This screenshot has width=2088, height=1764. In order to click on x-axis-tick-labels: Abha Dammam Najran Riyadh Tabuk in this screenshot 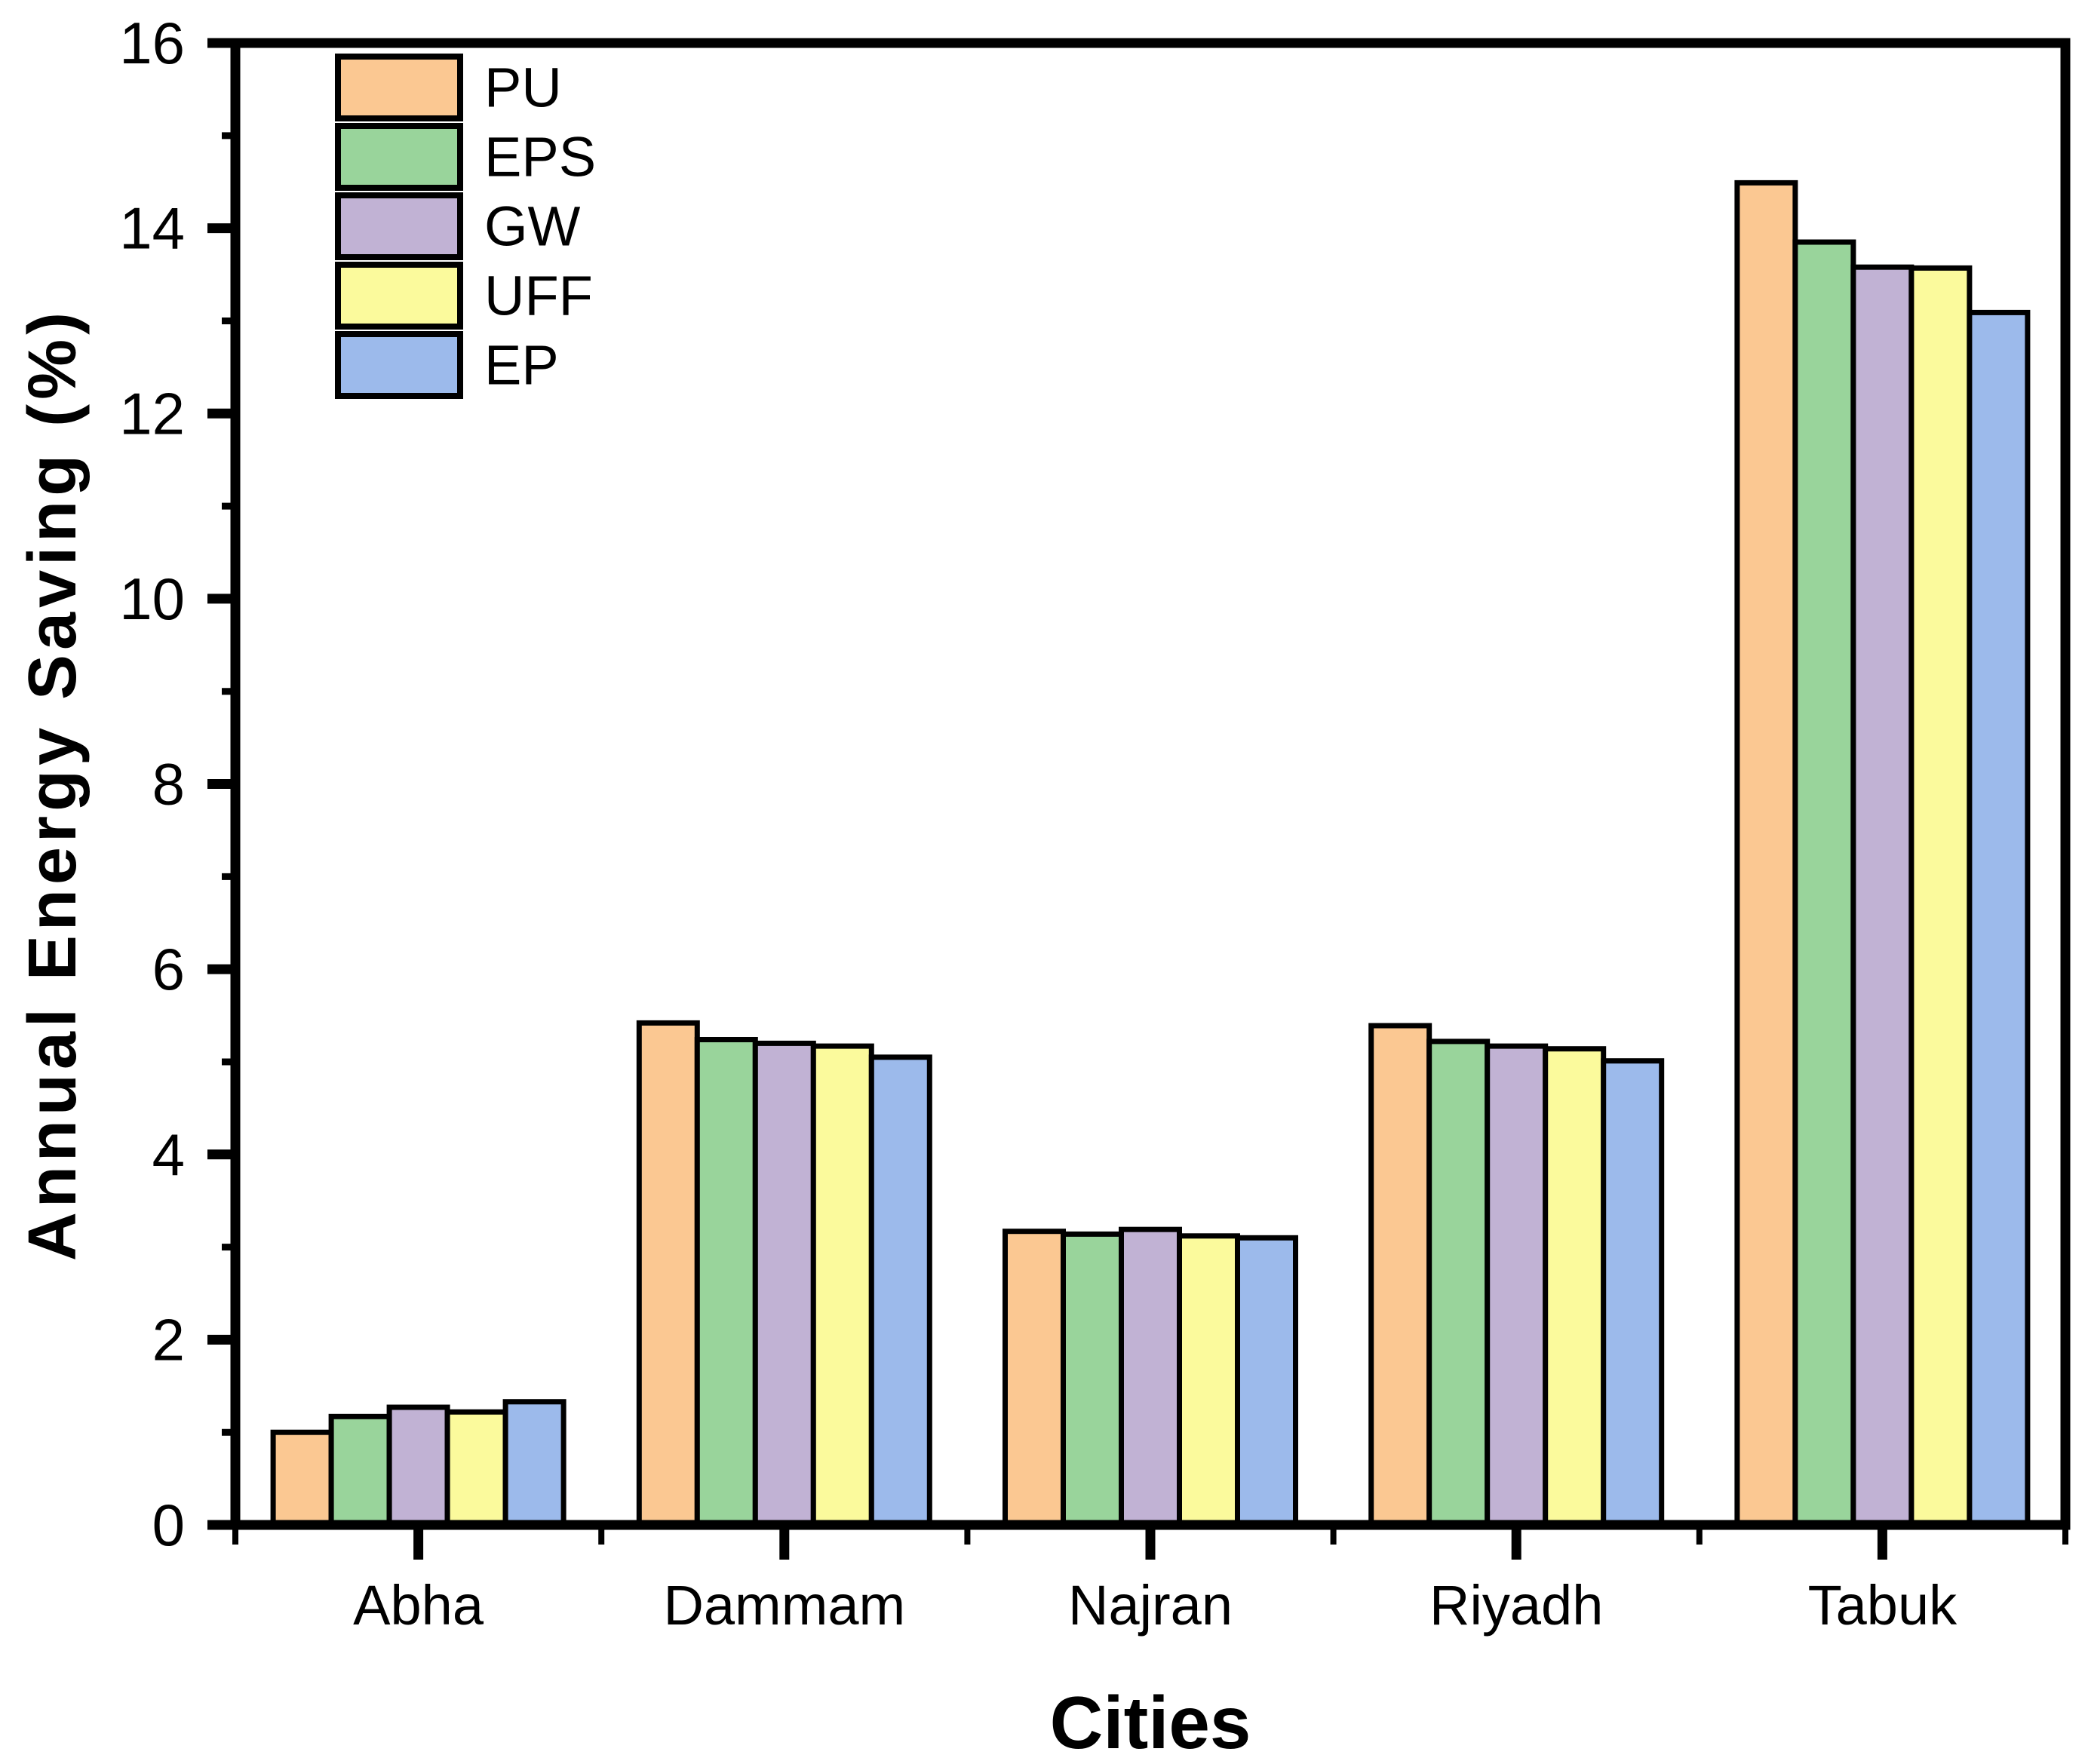, I will do `click(1155, 1606)`.